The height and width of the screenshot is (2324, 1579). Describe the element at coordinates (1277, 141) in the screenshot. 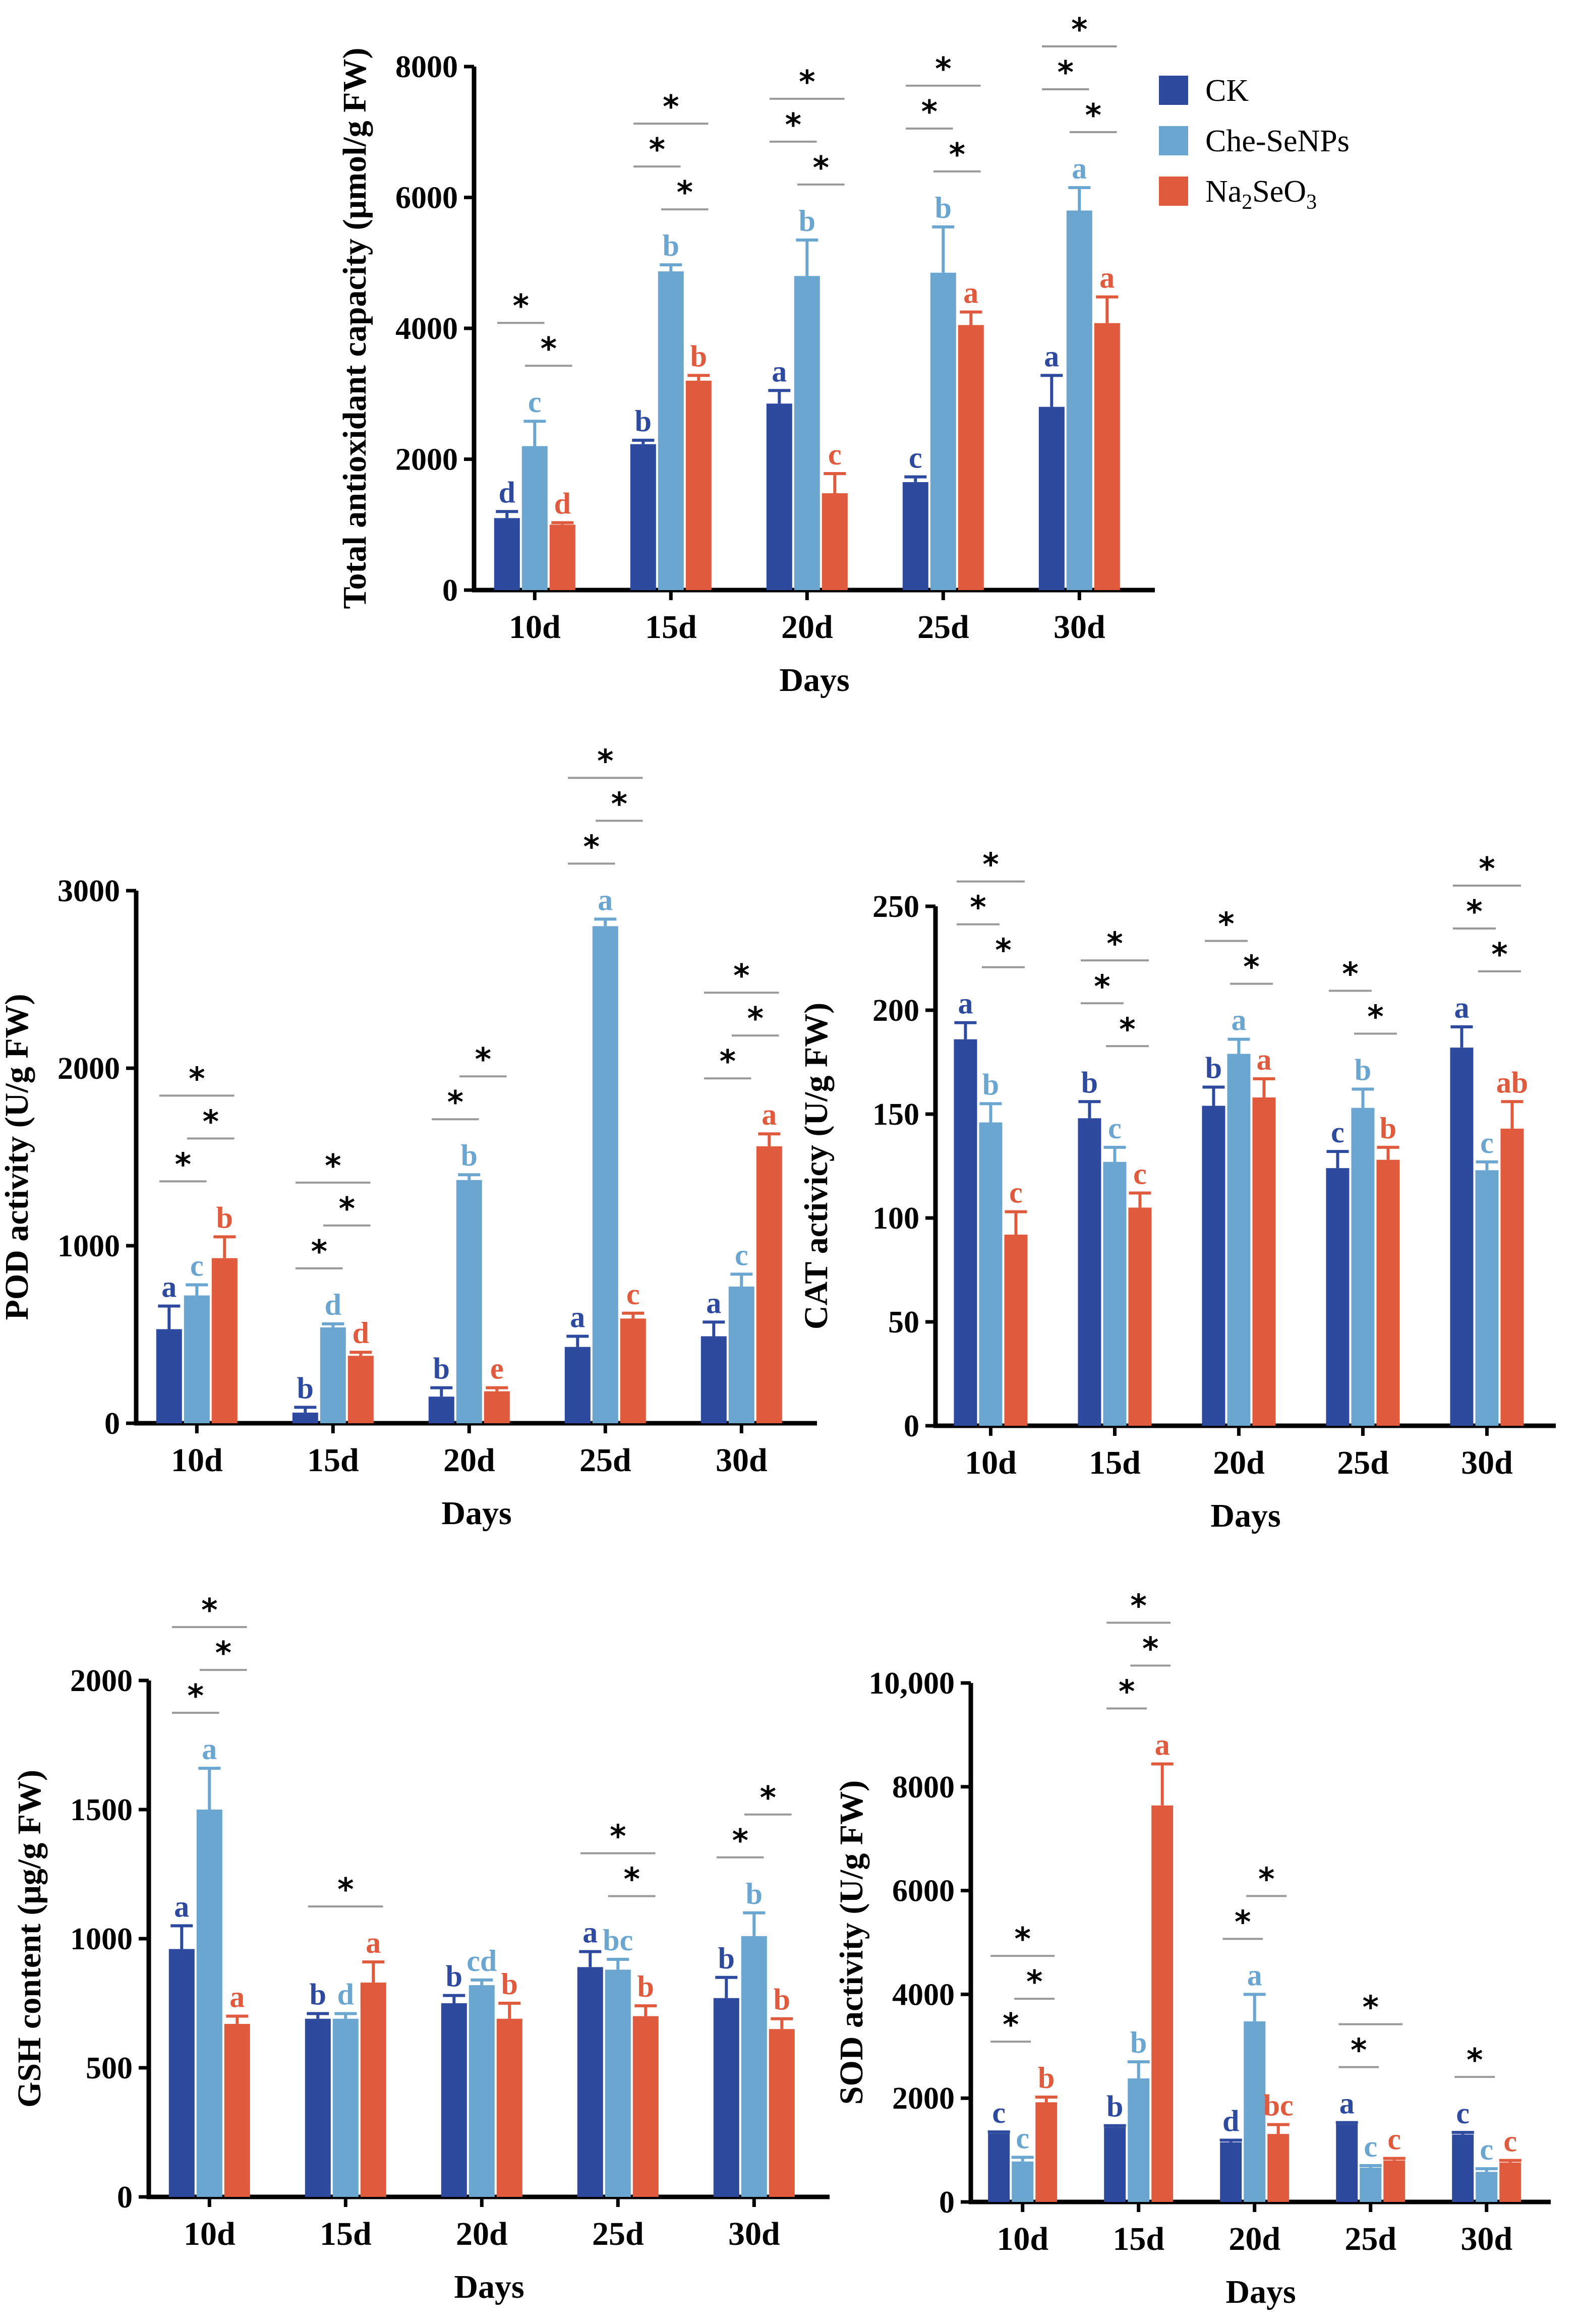

I see `legend-label-che-senps: Che-SeNPs` at that location.